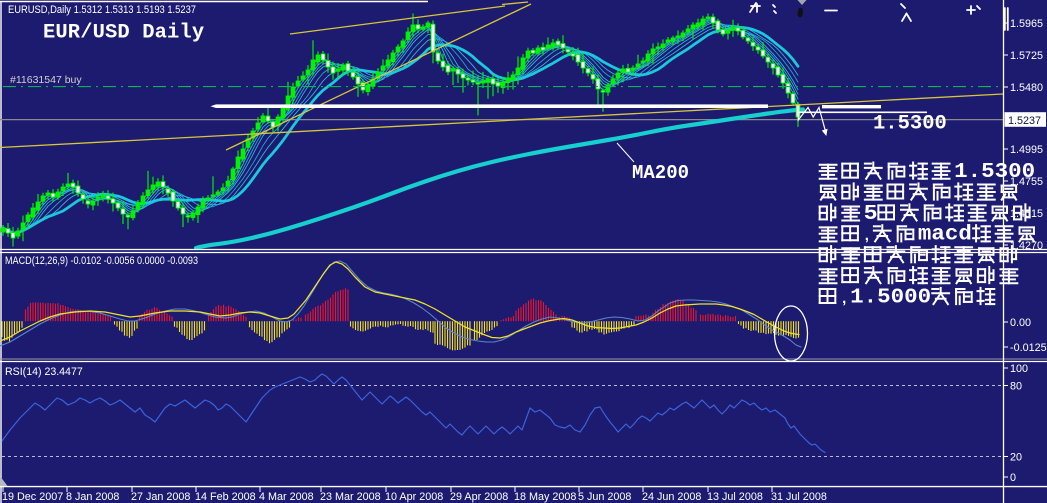 Image resolution: width=1047 pixels, height=503 pixels. I want to click on svg-text: 0, so click(1013, 478).